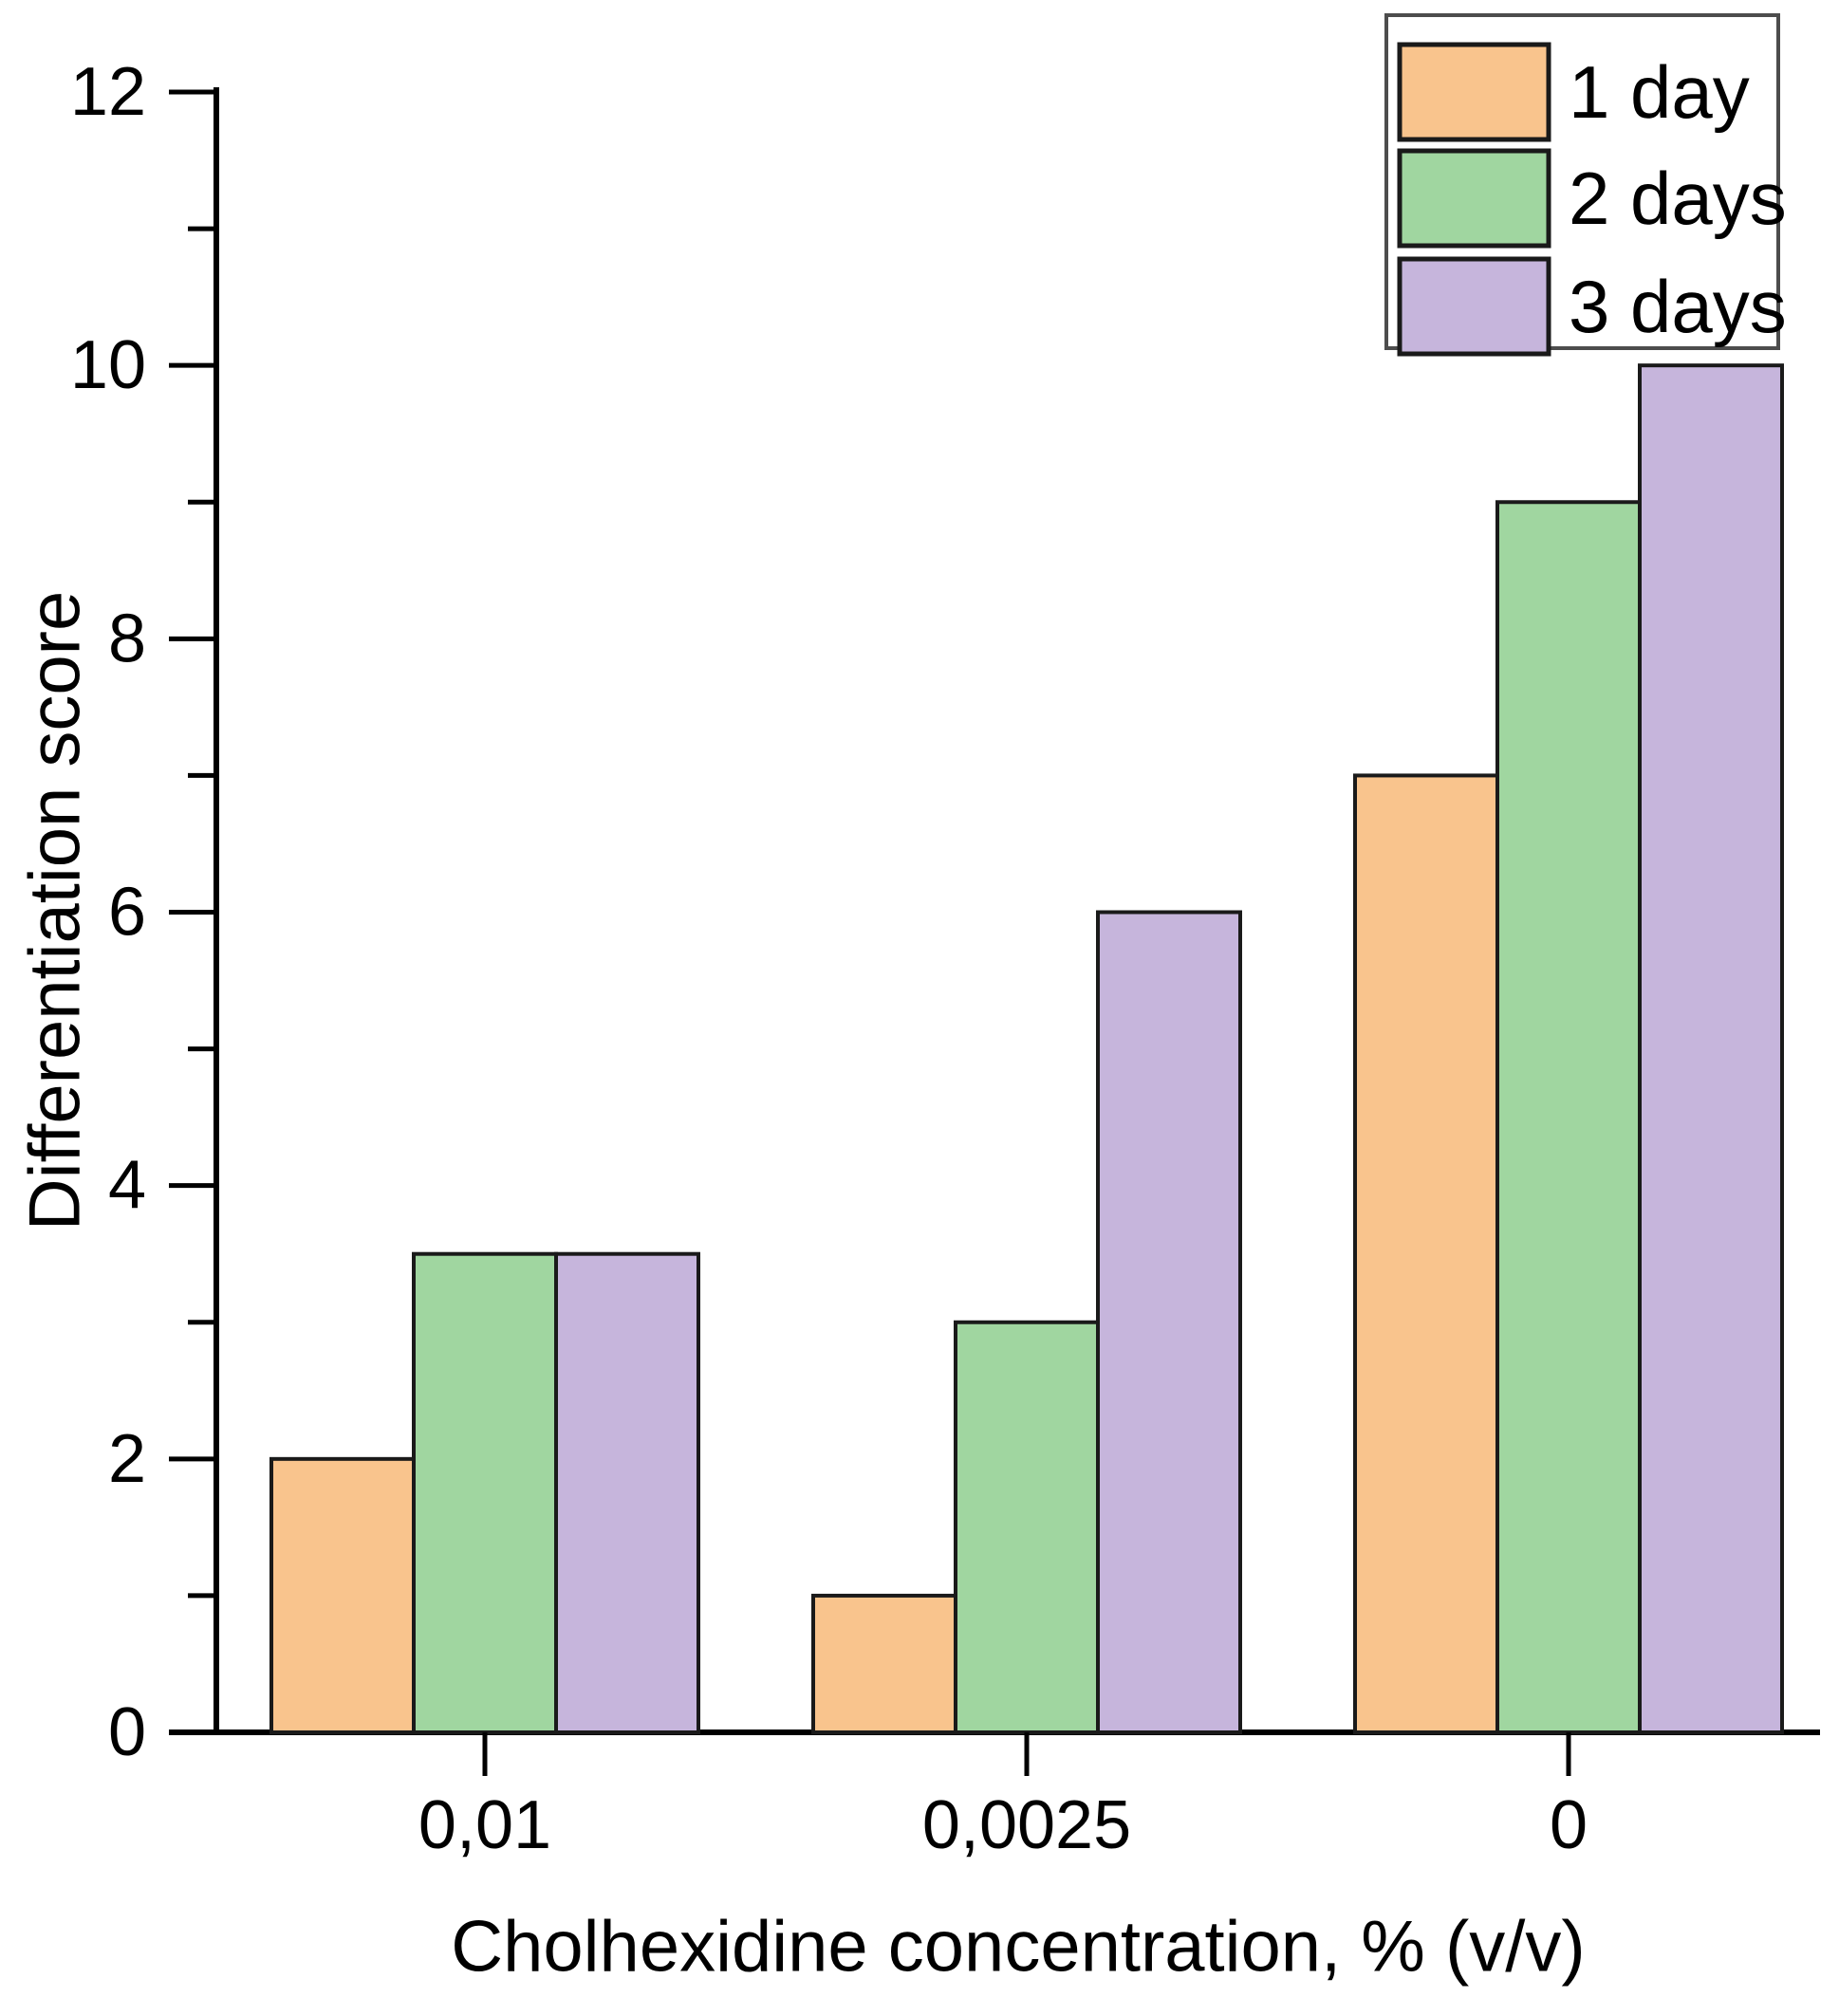 This screenshot has height=2016, width=1839. What do you see at coordinates (127, 913) in the screenshot?
I see `y-tick-label: 6` at bounding box center [127, 913].